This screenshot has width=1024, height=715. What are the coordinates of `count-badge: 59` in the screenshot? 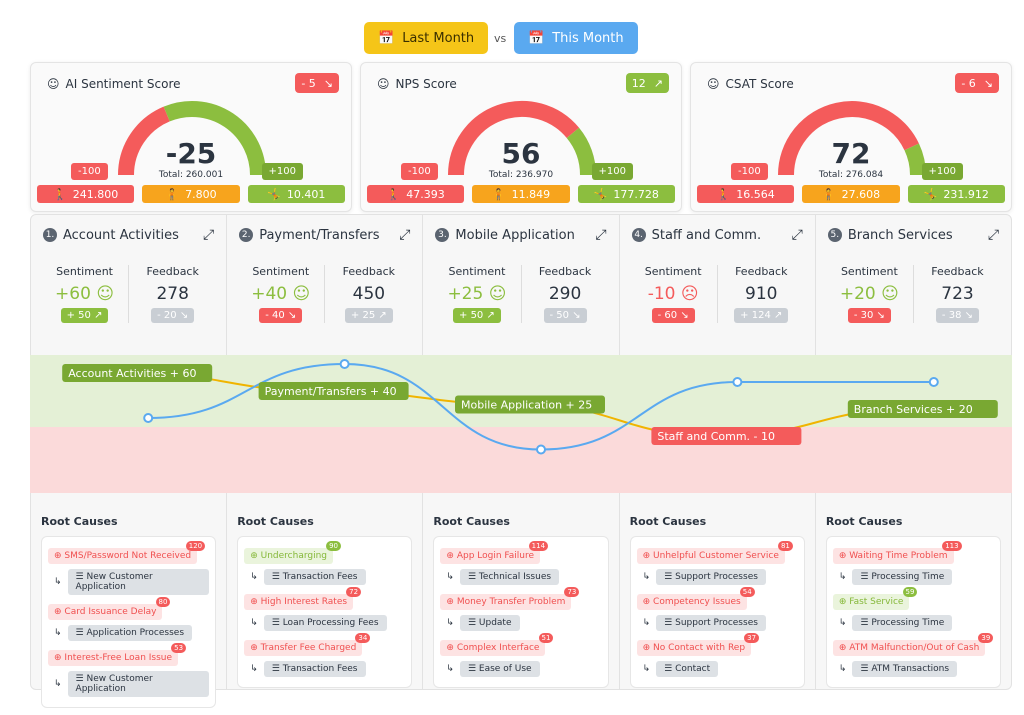 It's located at (910, 592).